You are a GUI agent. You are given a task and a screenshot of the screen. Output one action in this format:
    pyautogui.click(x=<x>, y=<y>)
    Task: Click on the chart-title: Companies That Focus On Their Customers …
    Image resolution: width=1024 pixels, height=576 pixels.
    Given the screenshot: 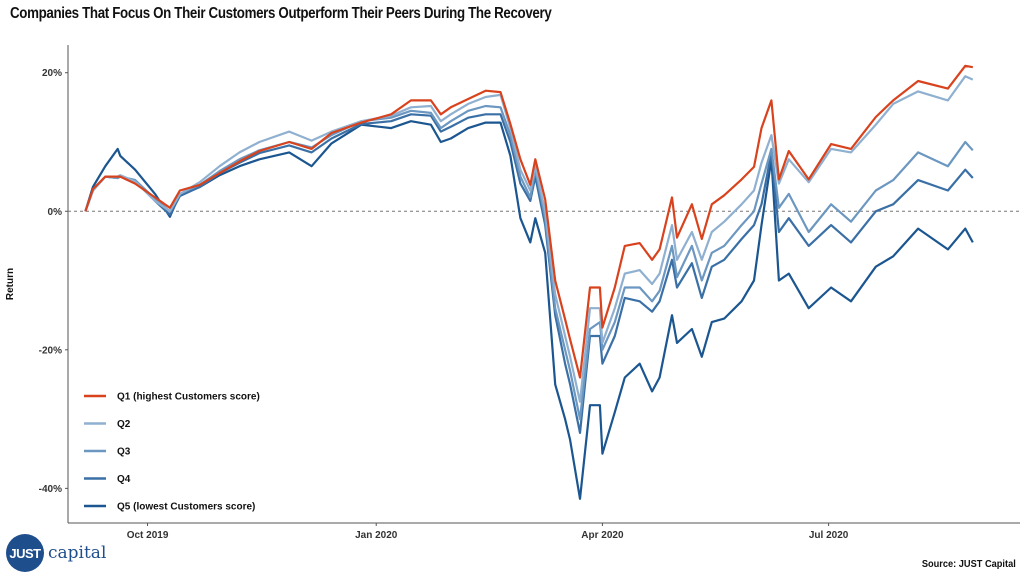 What is the action you would take?
    pyautogui.click(x=281, y=13)
    